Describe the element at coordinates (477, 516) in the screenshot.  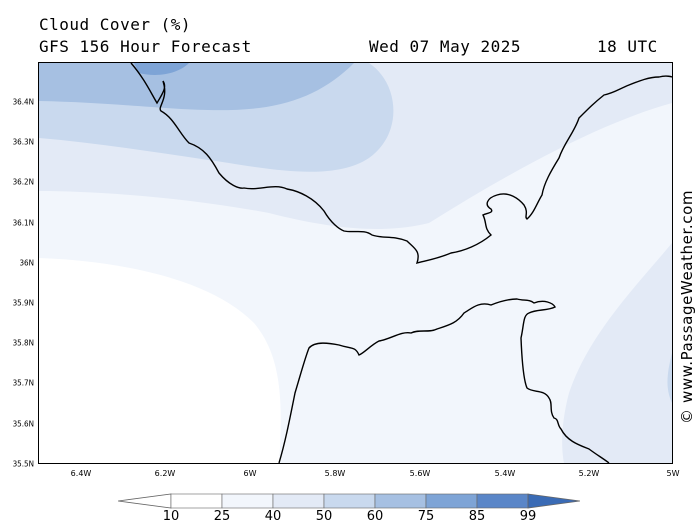
I see `legend-level-label: 85` at that location.